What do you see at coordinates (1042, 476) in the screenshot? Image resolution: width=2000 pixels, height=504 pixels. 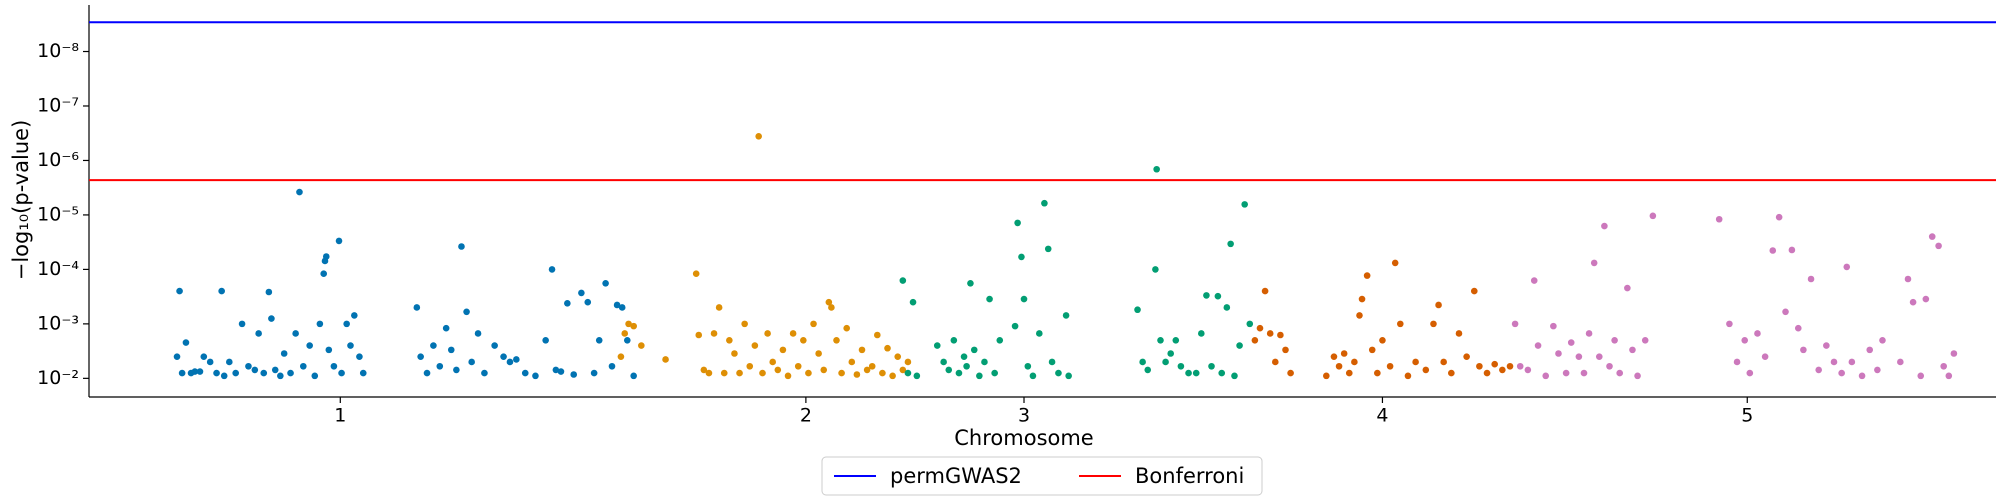 I see `legend-box` at bounding box center [1042, 476].